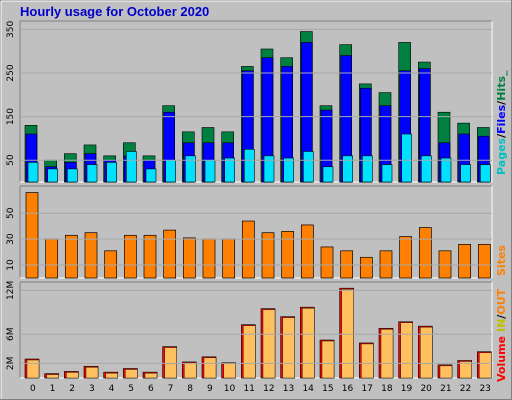 The width and height of the screenshot is (512, 400). Describe the element at coordinates (348, 389) in the screenshot. I see `x-tick-label: 16` at that location.